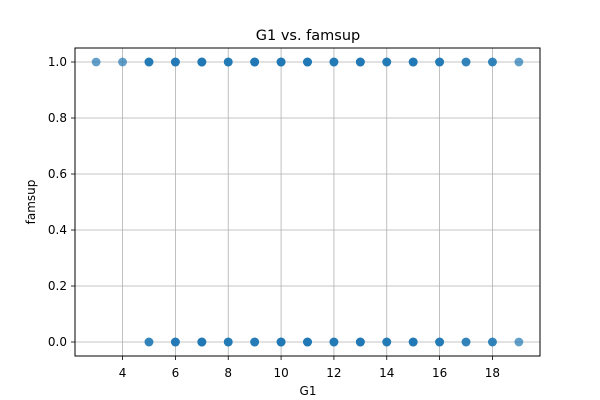 This screenshot has width=600, height=400. I want to click on x-tick-label: 6, so click(176, 373).